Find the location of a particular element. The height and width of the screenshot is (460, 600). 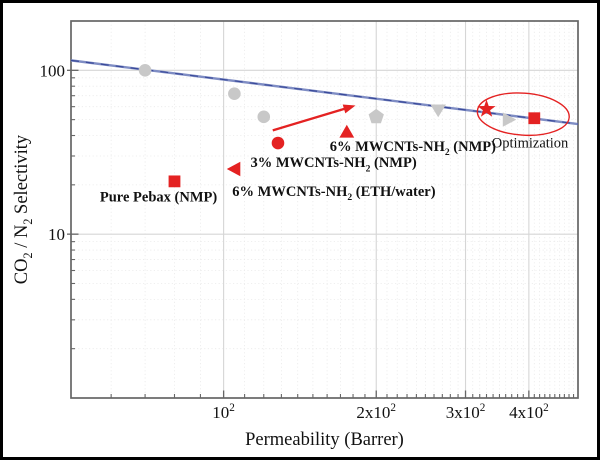

marker-optimization-star is located at coordinates (486, 108).